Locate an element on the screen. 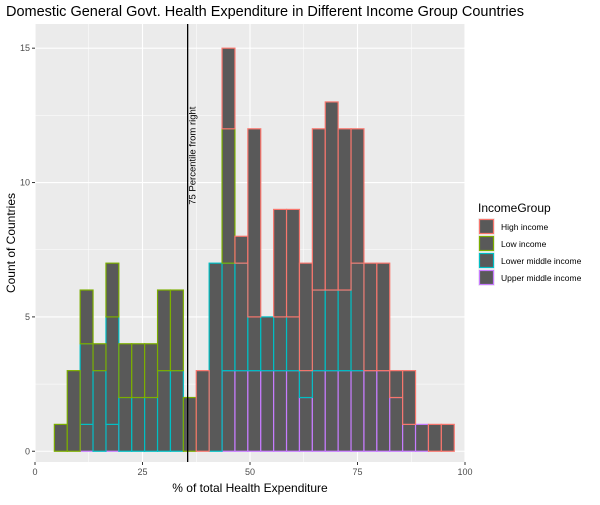 Image resolution: width=600 pixels, height=505 pixels. x-tick-label: 25 is located at coordinates (142, 472).